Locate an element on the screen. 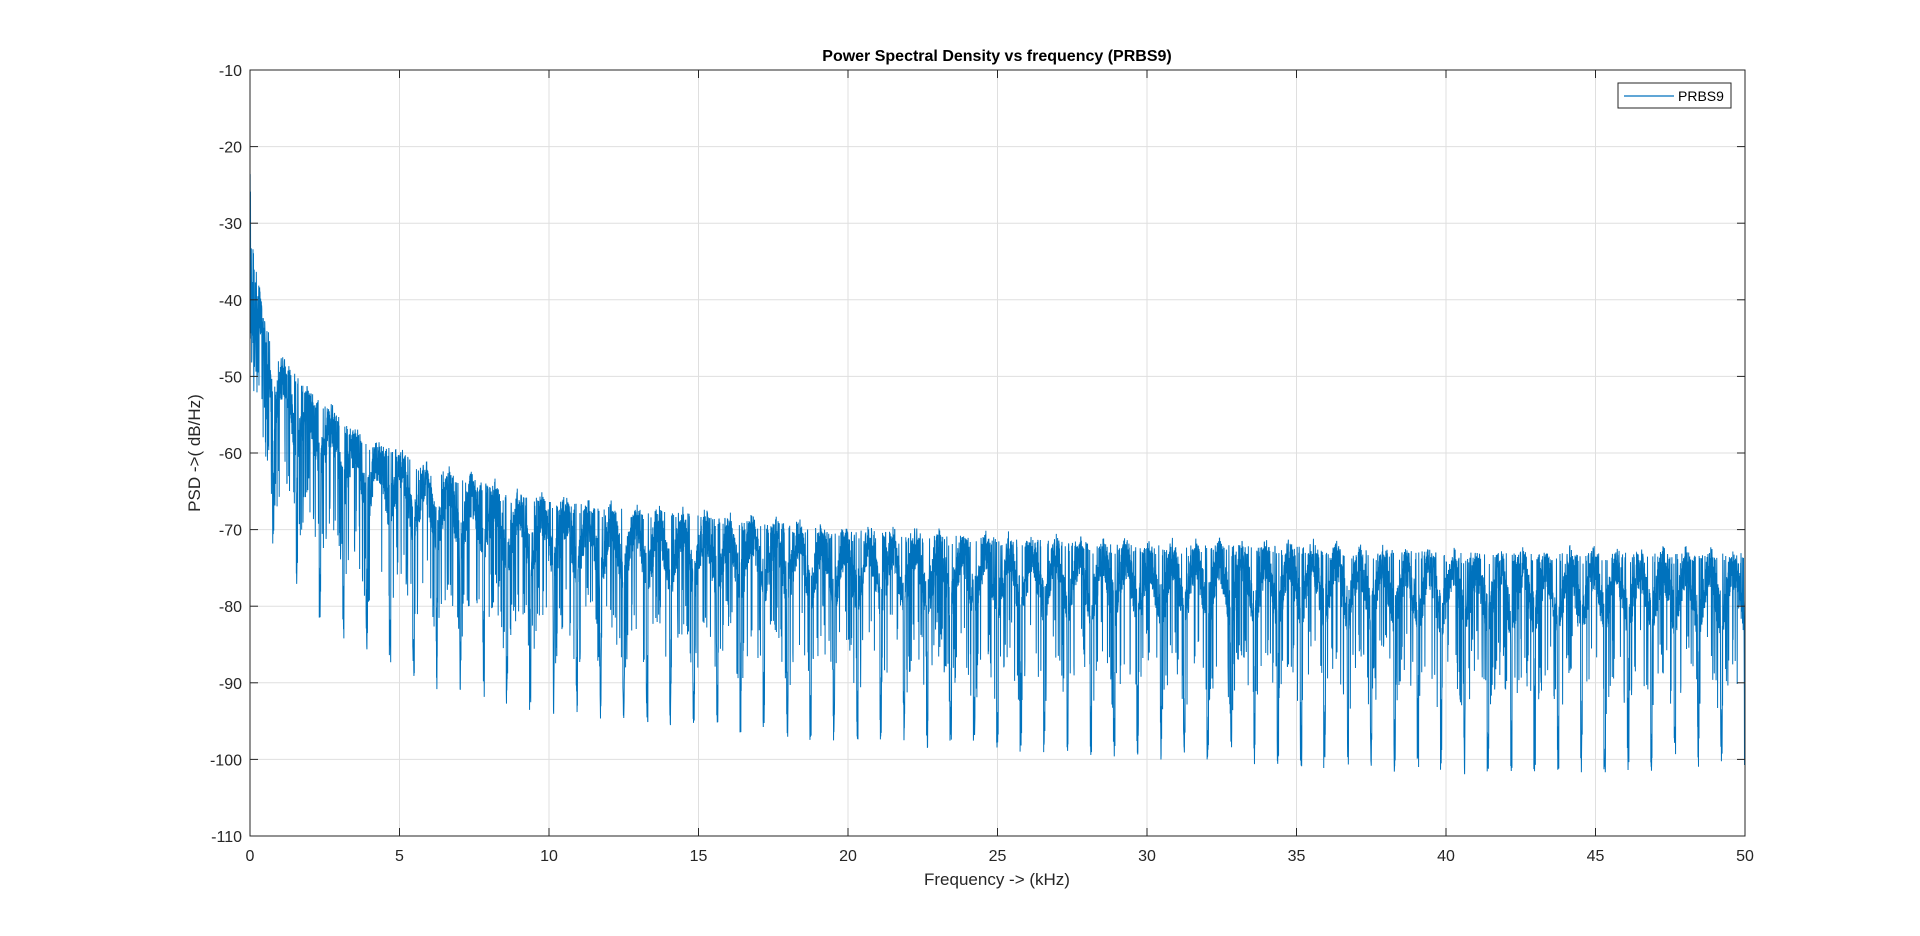 The height and width of the screenshot is (936, 1920). x-tick-labels: 0 5 10 15 20 25 30 35 40 45 50 is located at coordinates (1000, 856).